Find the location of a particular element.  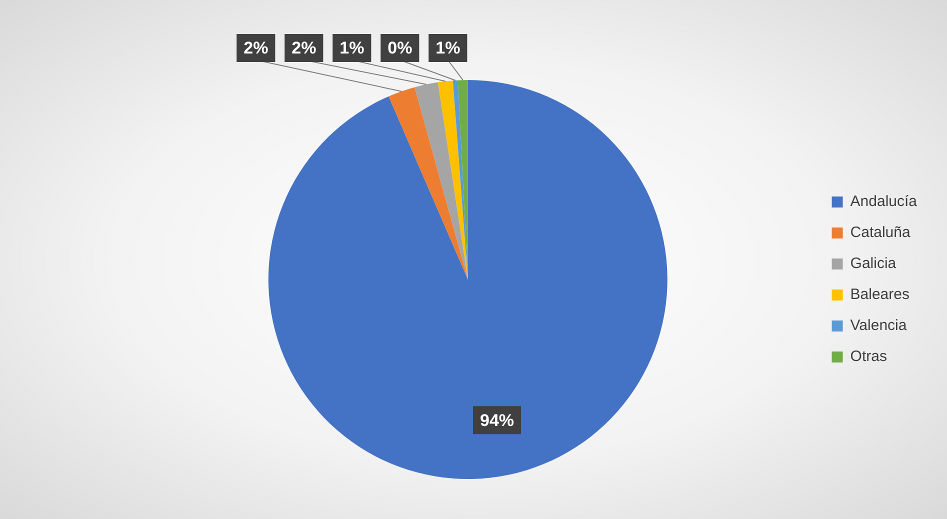

legend-label: Cataluña is located at coordinates (880, 233).